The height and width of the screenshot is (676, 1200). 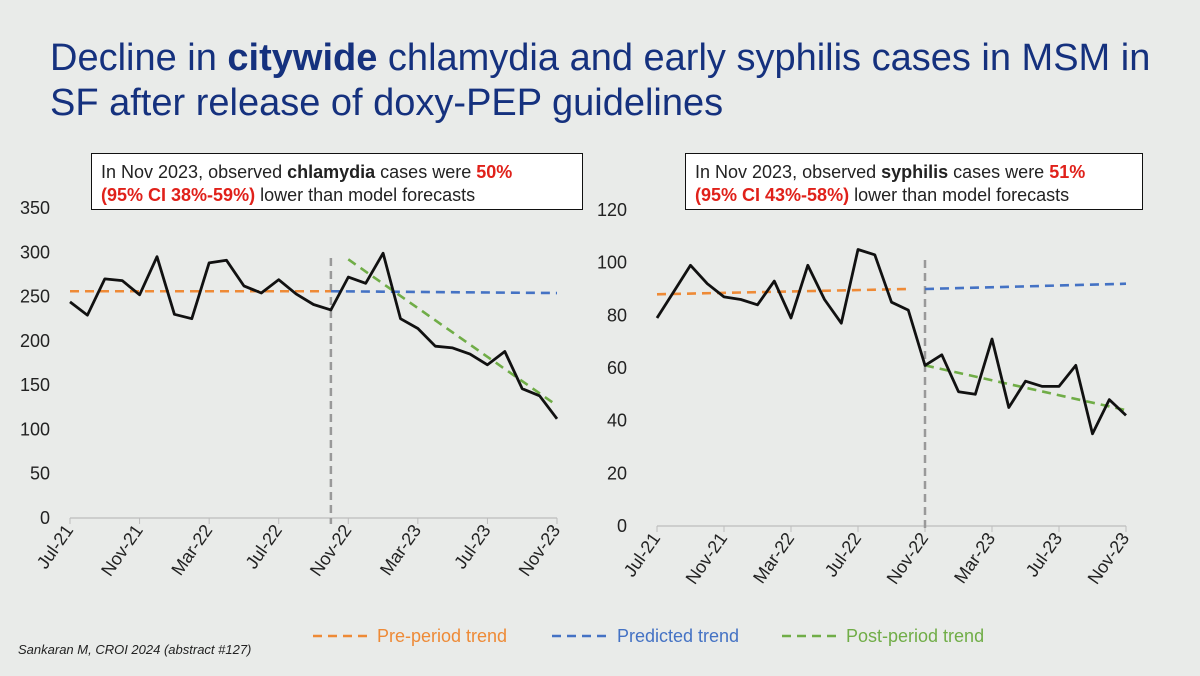 What do you see at coordinates (35, 208) in the screenshot?
I see `y-tick-label: 350` at bounding box center [35, 208].